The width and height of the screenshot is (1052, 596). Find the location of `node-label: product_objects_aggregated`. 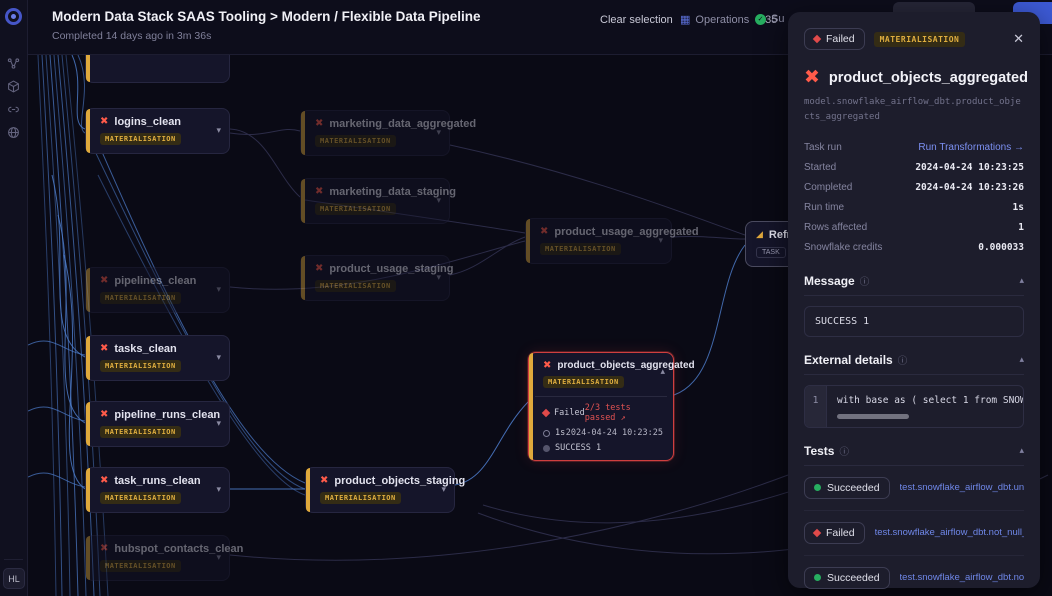

node-label: product_objects_aggregated is located at coordinates (626, 365).